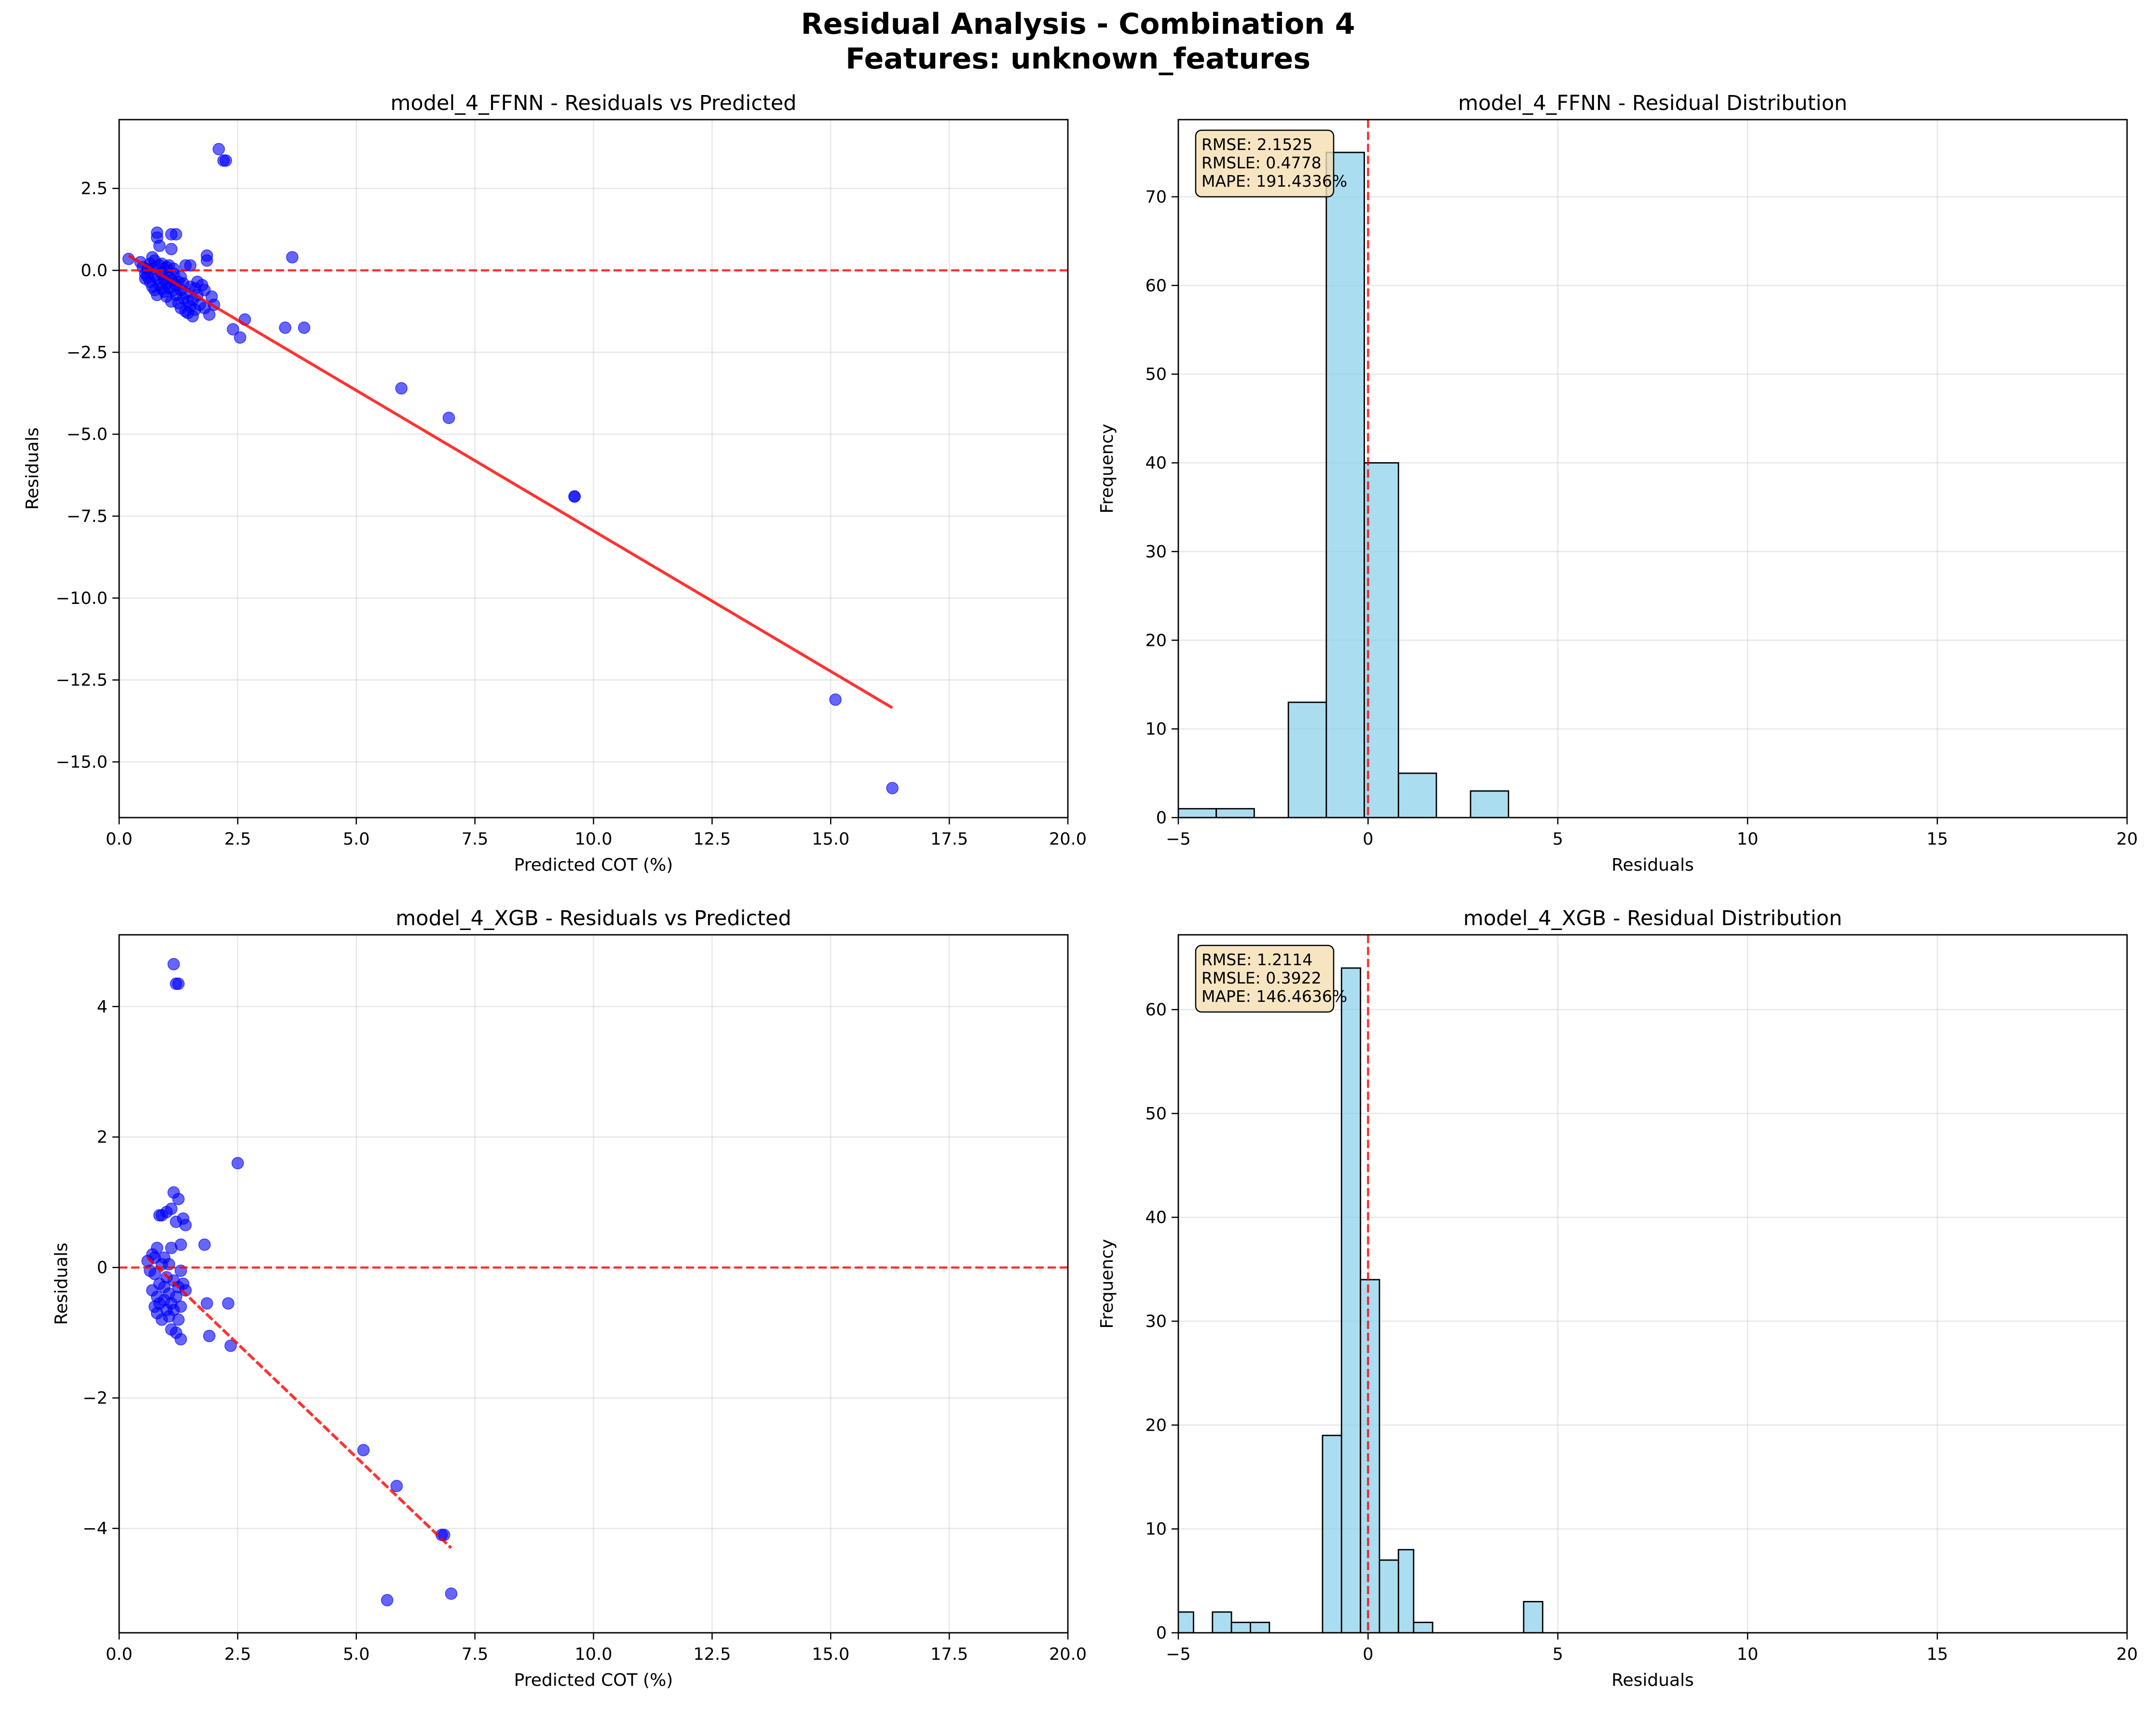 The image size is (2156, 1709). I want to click on stats-line: RMSE: 2.1525, so click(1256, 144).